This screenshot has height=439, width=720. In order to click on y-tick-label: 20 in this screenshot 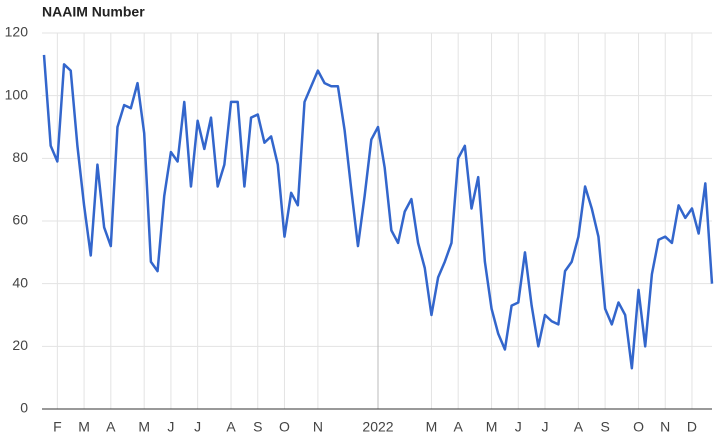, I will do `click(20, 345)`.